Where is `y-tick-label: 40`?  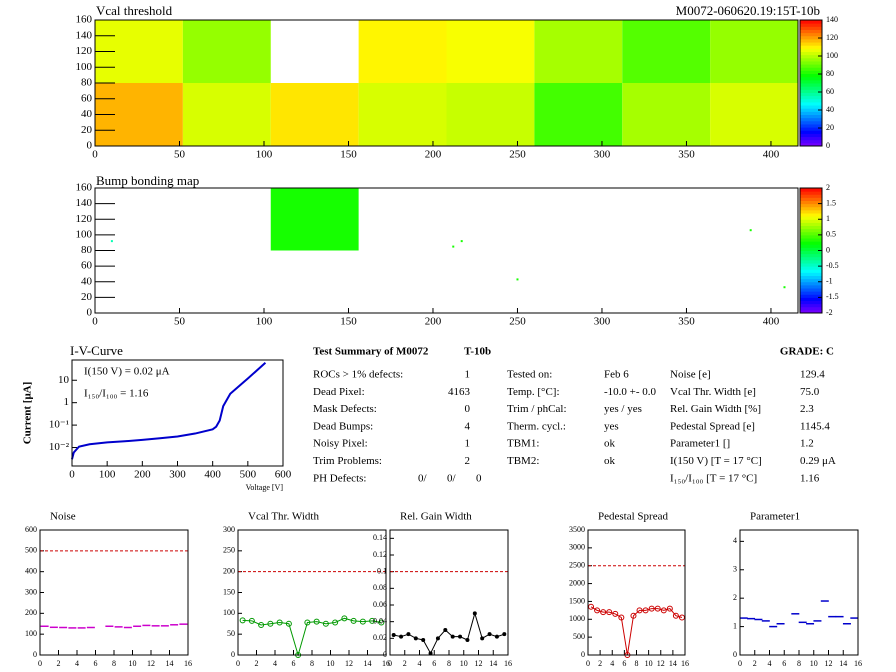
y-tick-label: 40 is located at coordinates (87, 114).